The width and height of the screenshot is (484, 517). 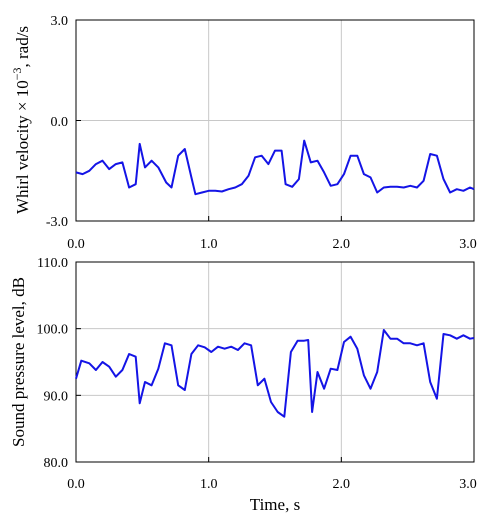 I want to click on bottom-ytick-label: 80.0, so click(x=56, y=463).